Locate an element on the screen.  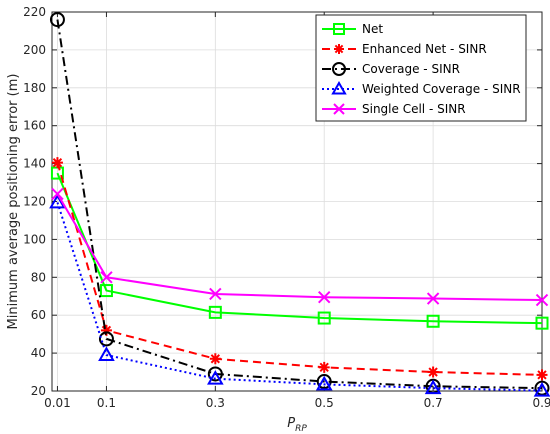
y-tick-label: 160 is located at coordinates (34, 126).